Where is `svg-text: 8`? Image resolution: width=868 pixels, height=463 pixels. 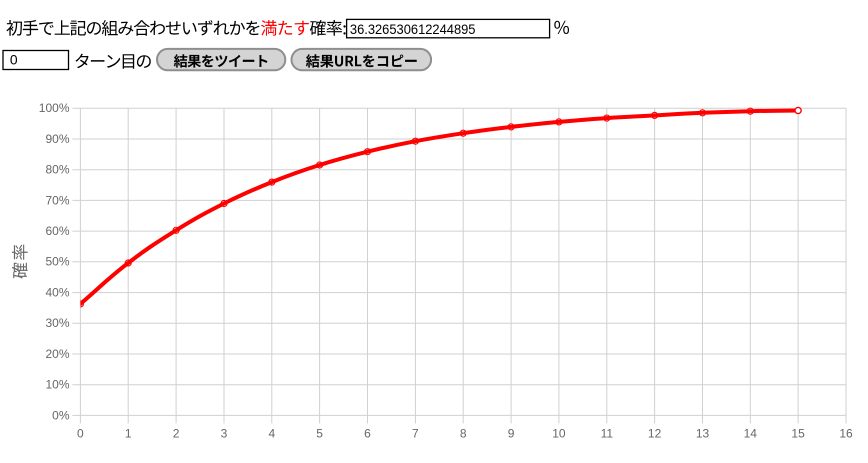
svg-text: 8 is located at coordinates (463, 434).